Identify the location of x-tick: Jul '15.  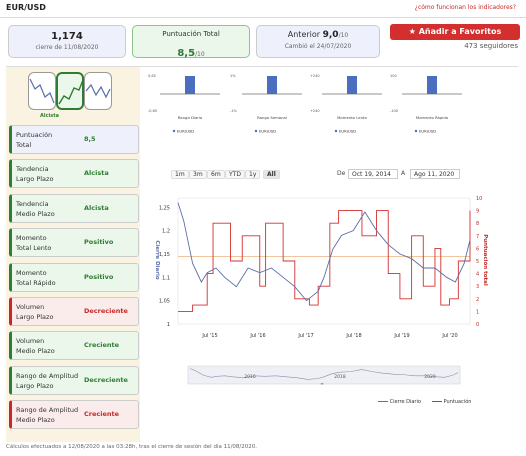
(209, 336).